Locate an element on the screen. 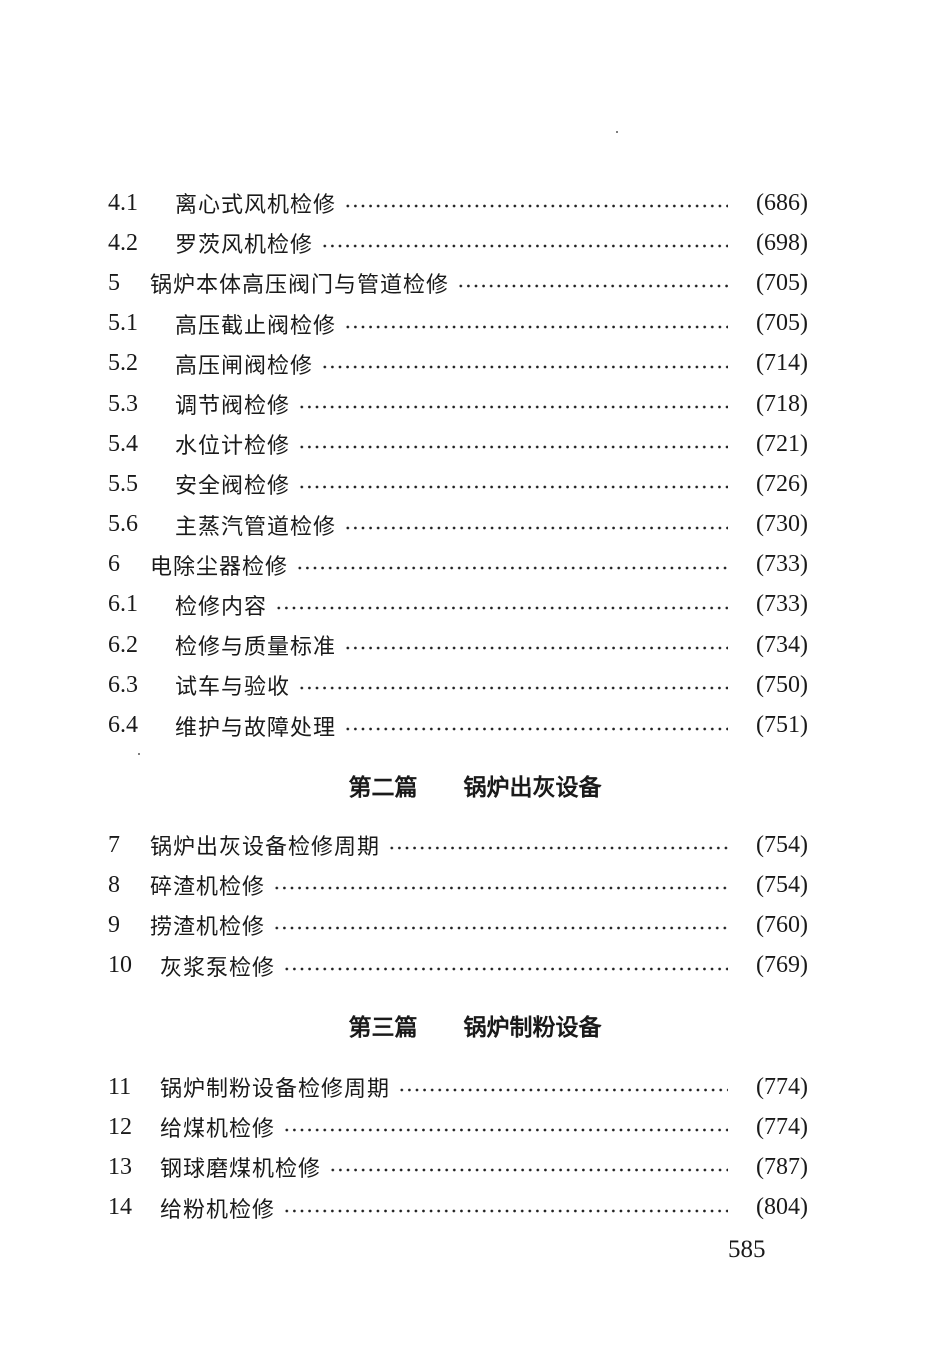  entry-title: 水位计检修 is located at coordinates (233, 447).